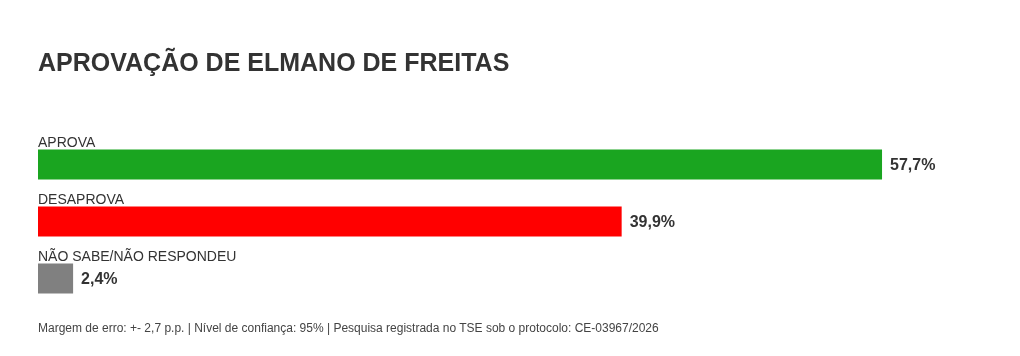 This screenshot has height=356, width=1020. What do you see at coordinates (99, 278) in the screenshot?
I see `data-label: 2,4%` at bounding box center [99, 278].